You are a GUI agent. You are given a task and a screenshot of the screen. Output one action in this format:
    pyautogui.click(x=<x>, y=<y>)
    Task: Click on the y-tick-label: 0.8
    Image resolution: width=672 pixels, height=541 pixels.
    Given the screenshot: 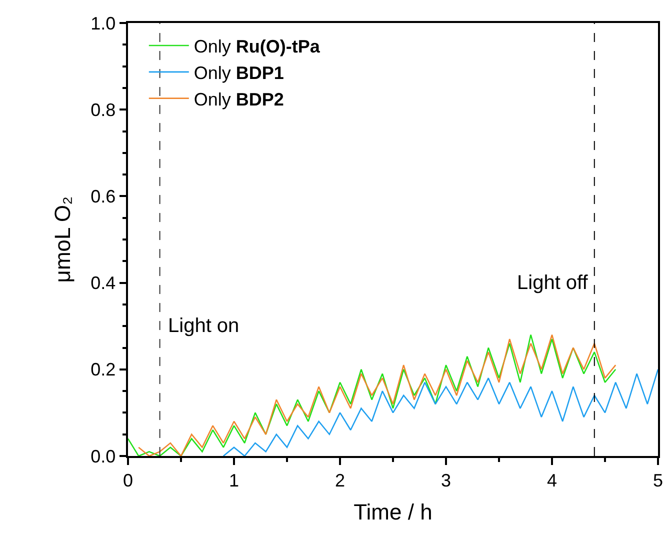 What is the action you would take?
    pyautogui.click(x=103, y=110)
    